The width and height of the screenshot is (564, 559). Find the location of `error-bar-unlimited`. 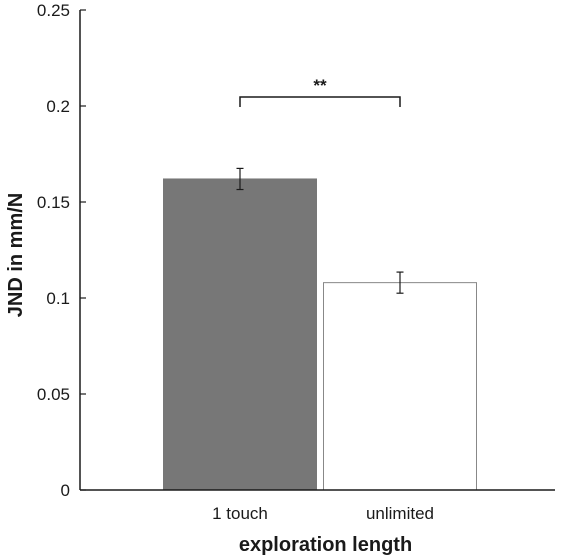

error-bar-unlimited is located at coordinates (400, 282).